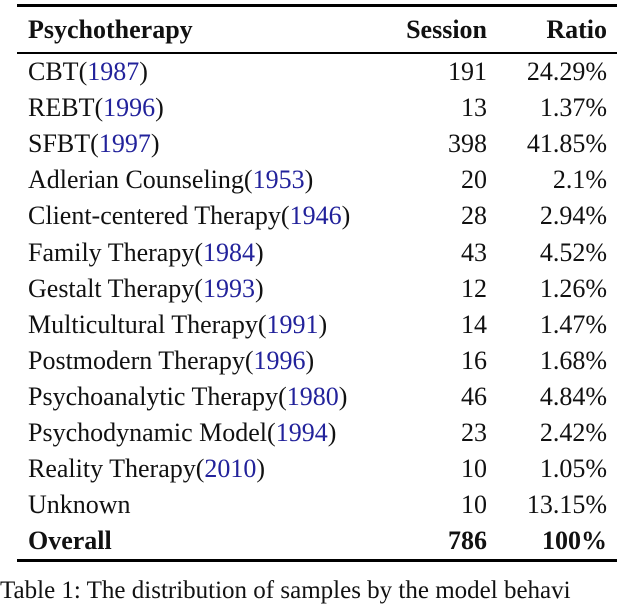 Image resolution: width=624 pixels, height=606 pixels. I want to click on ratio-cell: 1.26%, so click(573, 288).